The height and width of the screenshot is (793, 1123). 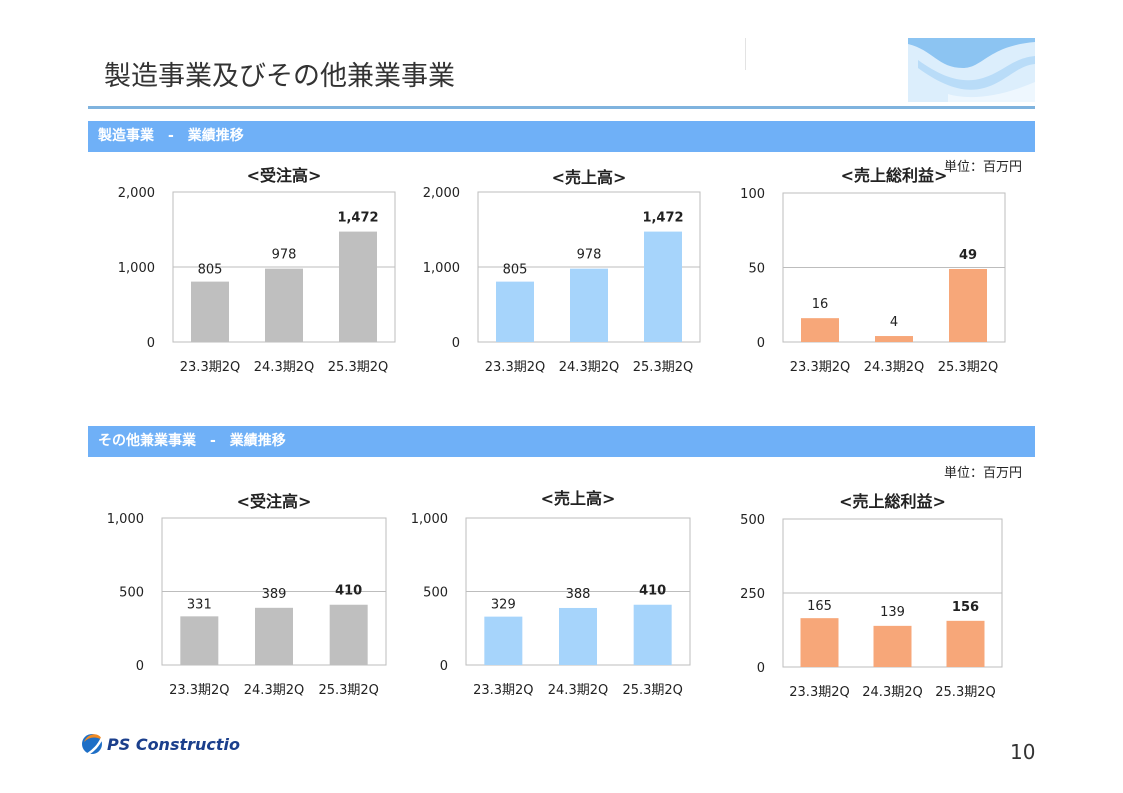 What do you see at coordinates (819, 606) in the screenshot?
I see `data-label: 165` at bounding box center [819, 606].